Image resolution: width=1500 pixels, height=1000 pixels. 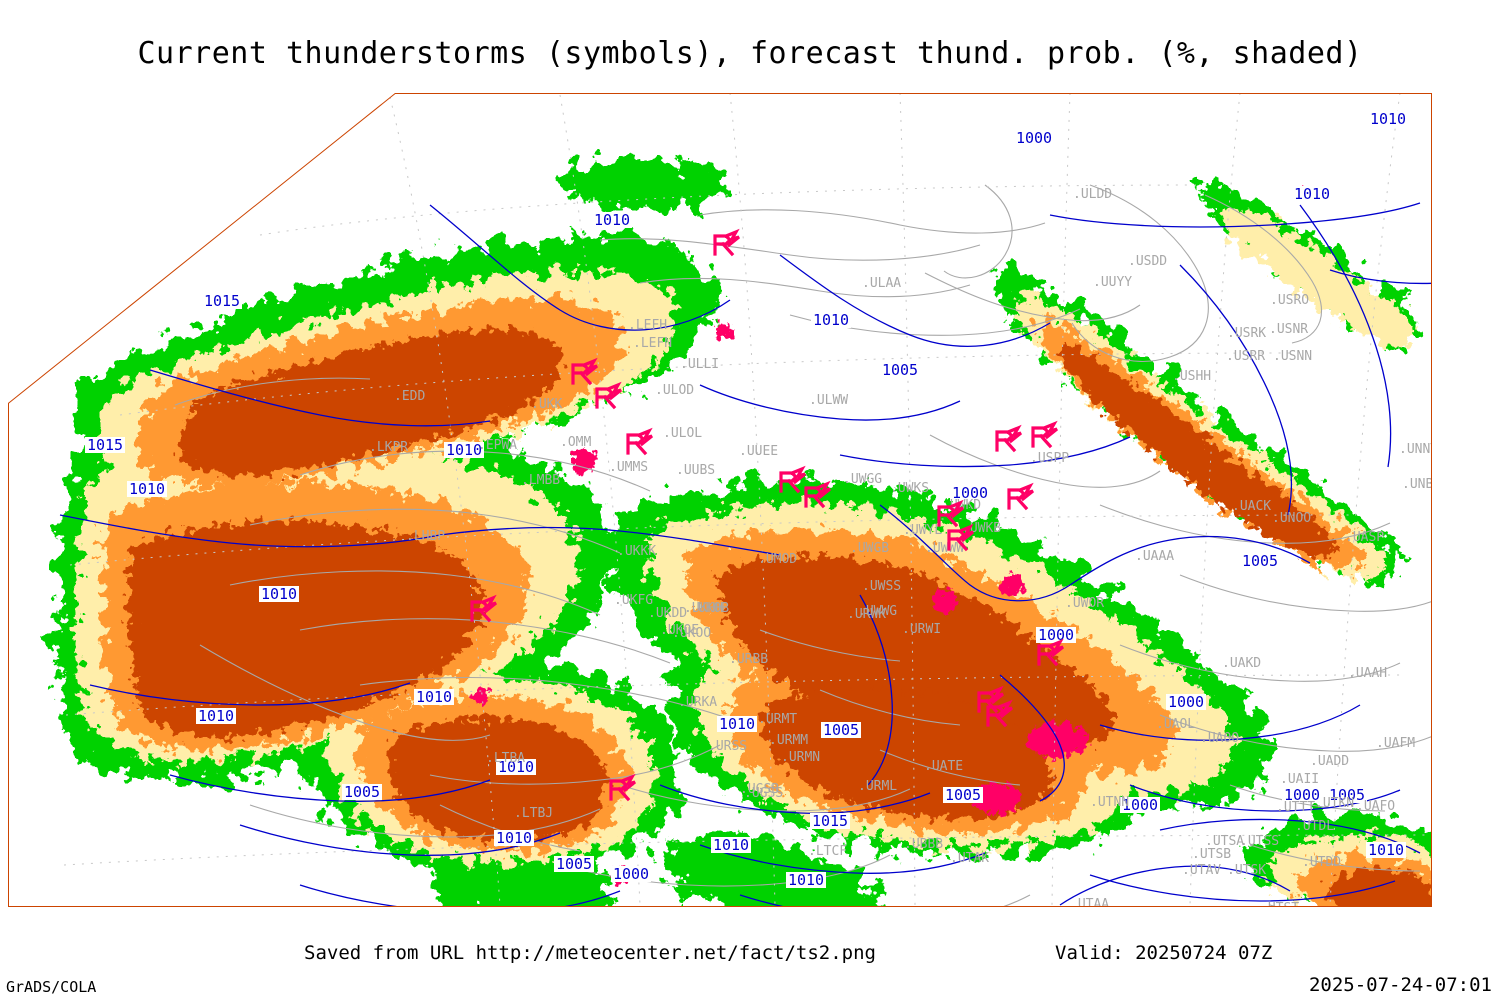 I want to click on station-label: .UTSB, so click(x=1211, y=854).